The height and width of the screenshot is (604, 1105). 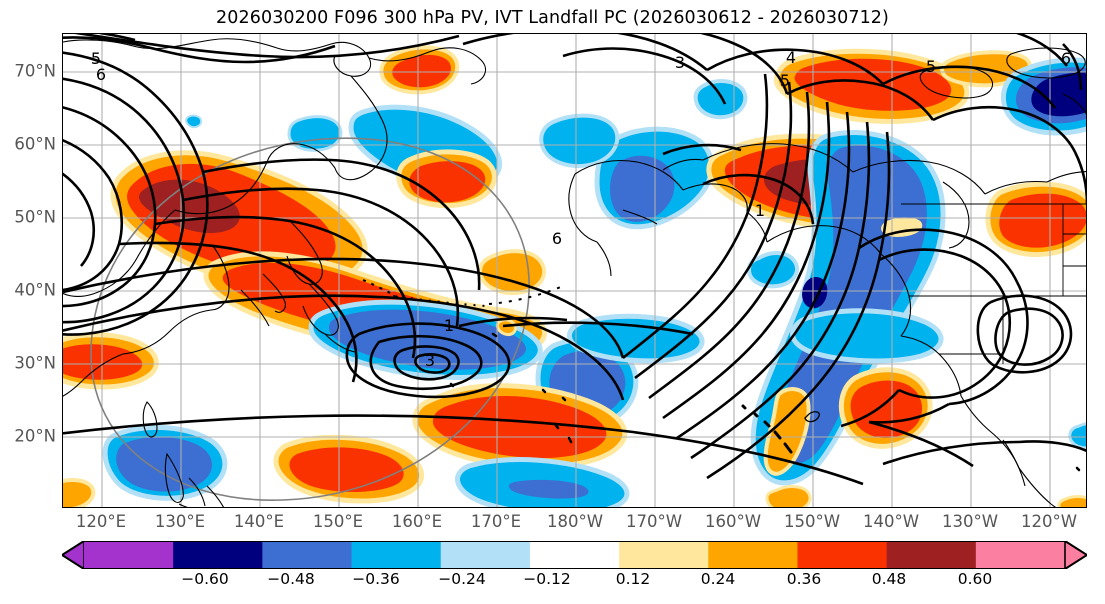 I want to click on y-tick-label: 30°N, so click(x=35, y=363).